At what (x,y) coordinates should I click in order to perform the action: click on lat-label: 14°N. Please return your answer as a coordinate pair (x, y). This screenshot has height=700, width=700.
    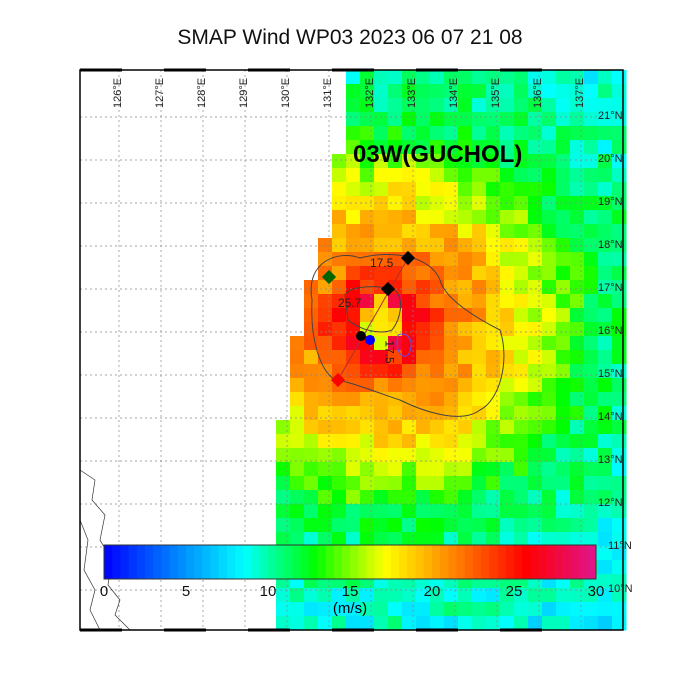
    Looking at the image, I should click on (610, 417).